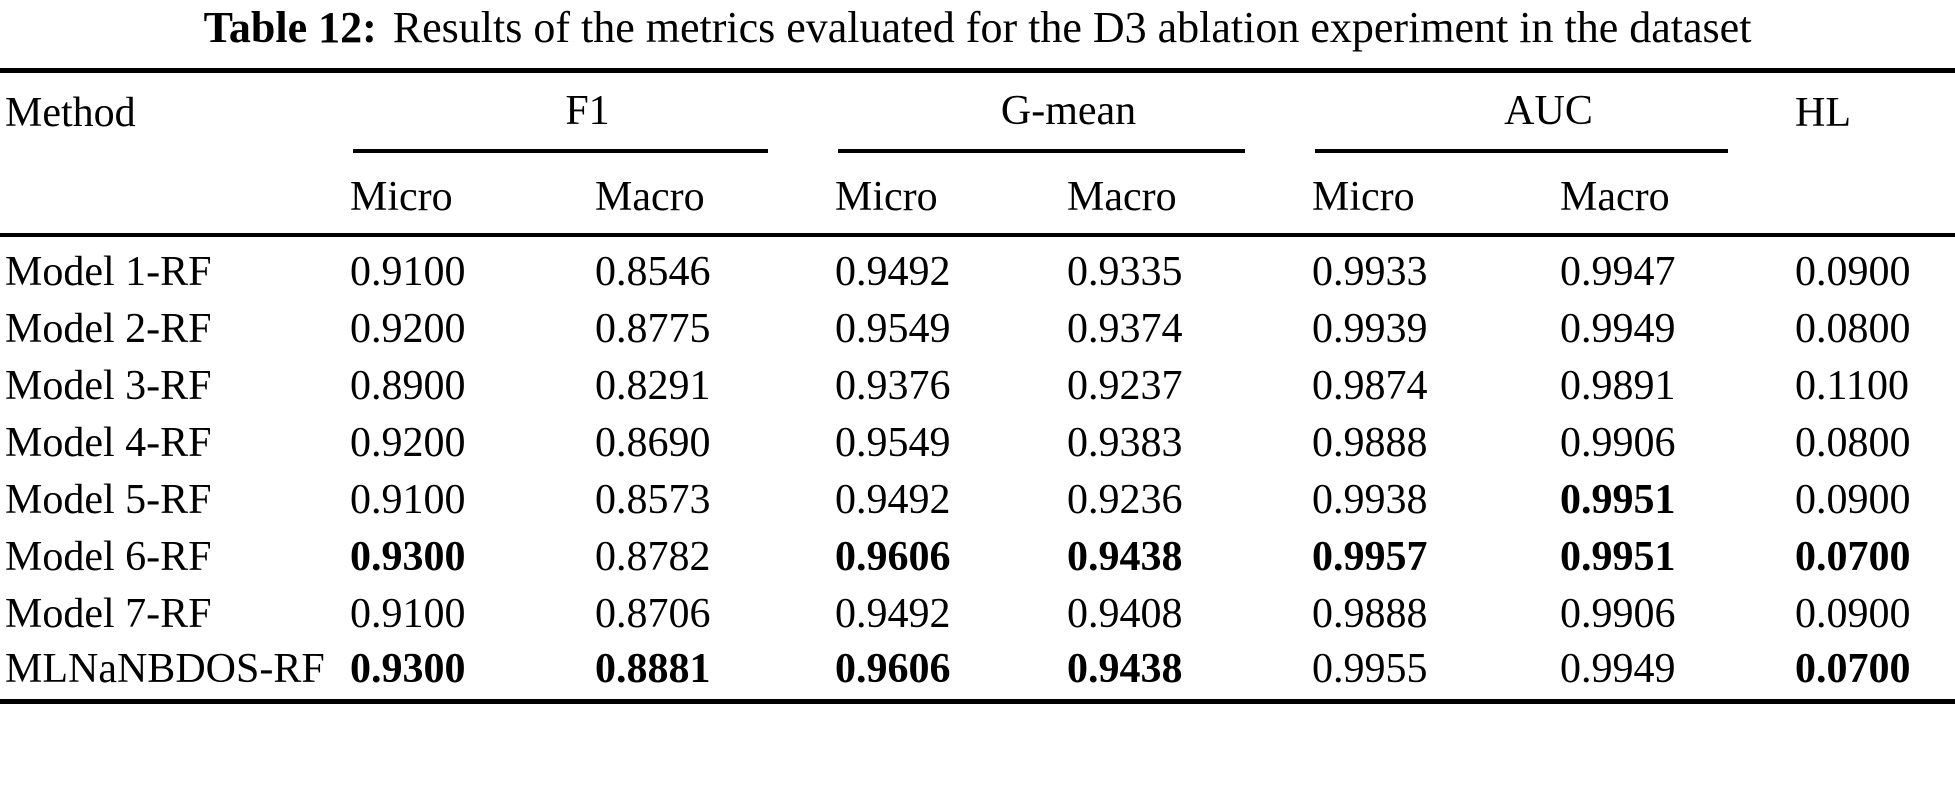 The image size is (1955, 789). Describe the element at coordinates (108, 499) in the screenshot. I see `method-cell: Model 5-RF` at that location.